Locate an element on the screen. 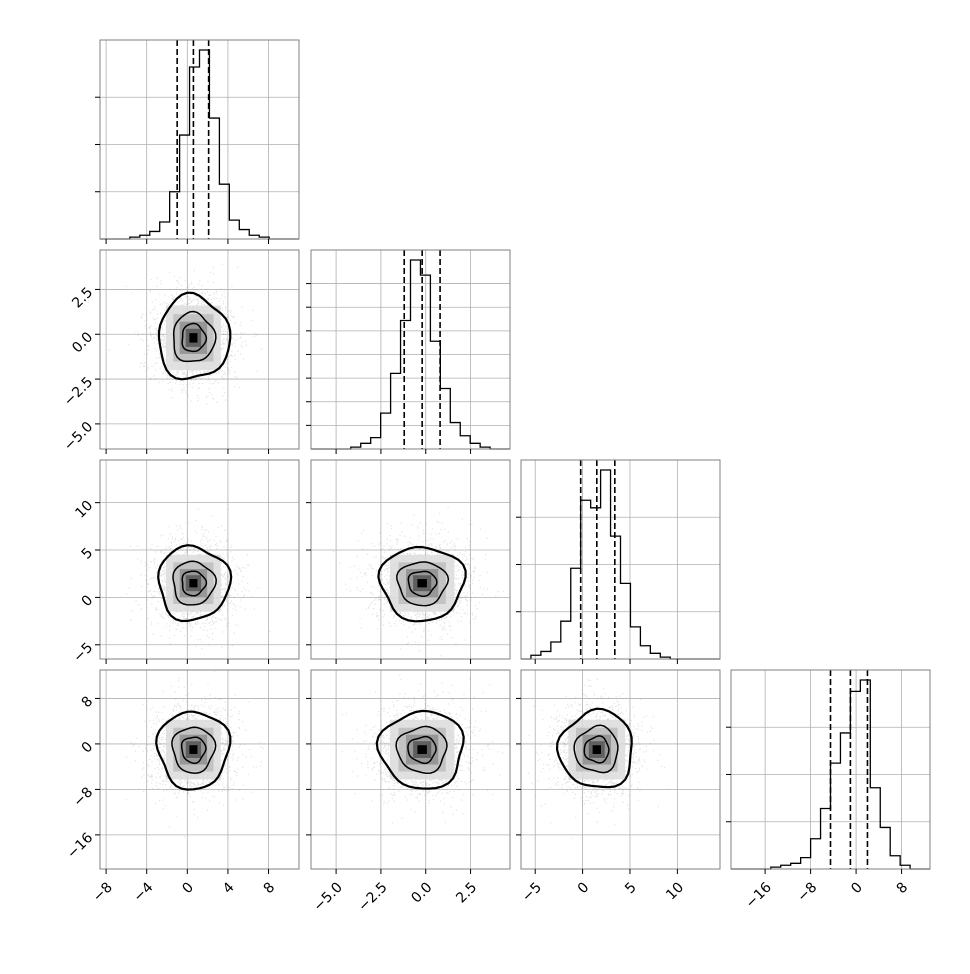 This screenshot has height=974, width=970. y-tick-label: −5 is located at coordinates (83, 653).